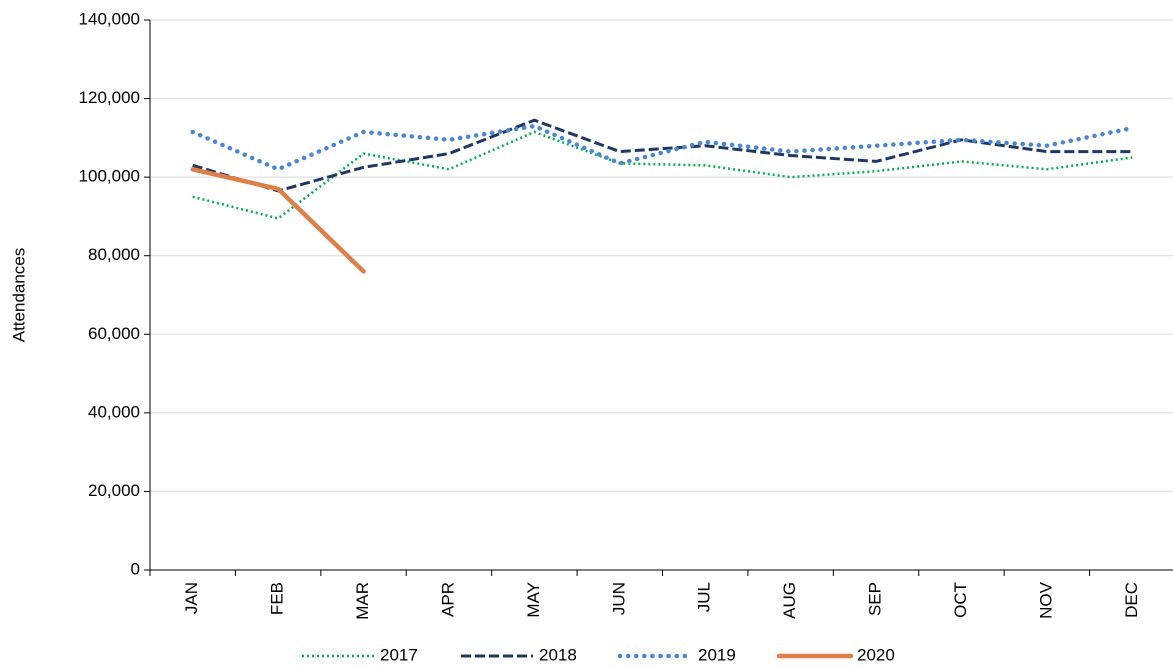  I want to click on y-tick-label: 40,000, so click(114, 411).